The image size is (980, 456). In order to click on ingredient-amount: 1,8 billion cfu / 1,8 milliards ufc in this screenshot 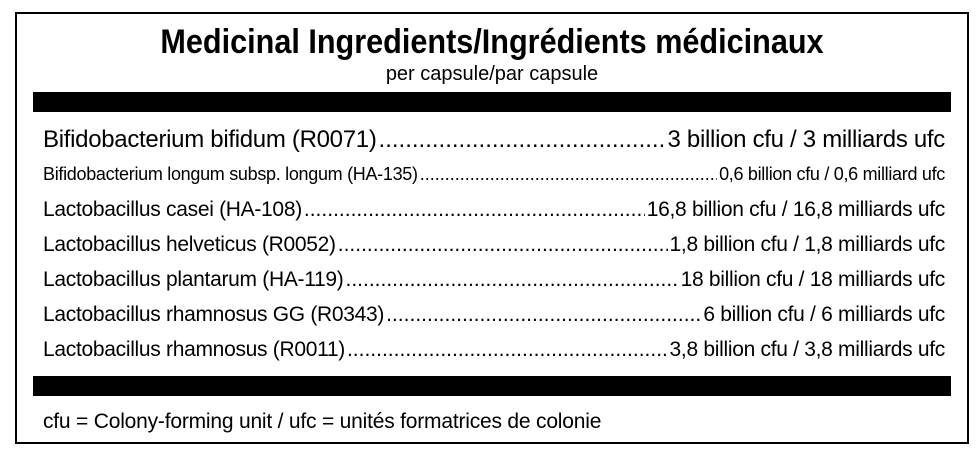, I will do `click(807, 244)`.